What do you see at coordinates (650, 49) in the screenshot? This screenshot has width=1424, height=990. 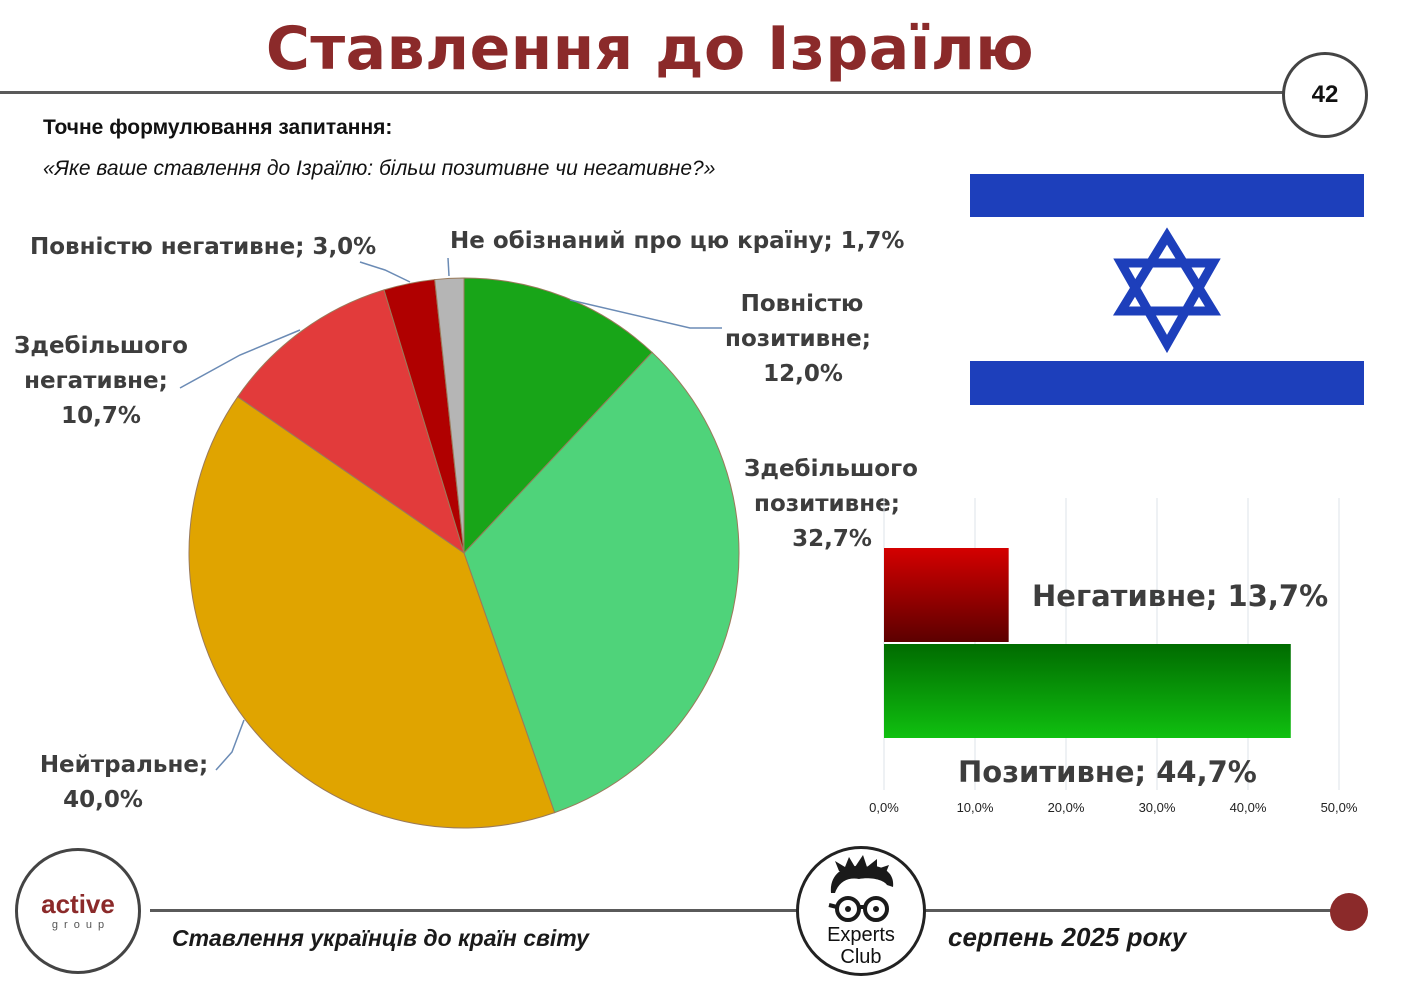 I see `page-title: Ставлення до Ізраїлю` at bounding box center [650, 49].